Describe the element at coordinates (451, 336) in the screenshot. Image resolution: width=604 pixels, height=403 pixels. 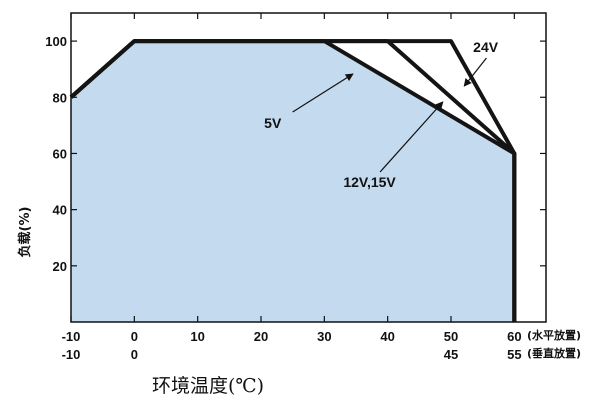
I see `x-tick-label-horizontal: 50` at that location.